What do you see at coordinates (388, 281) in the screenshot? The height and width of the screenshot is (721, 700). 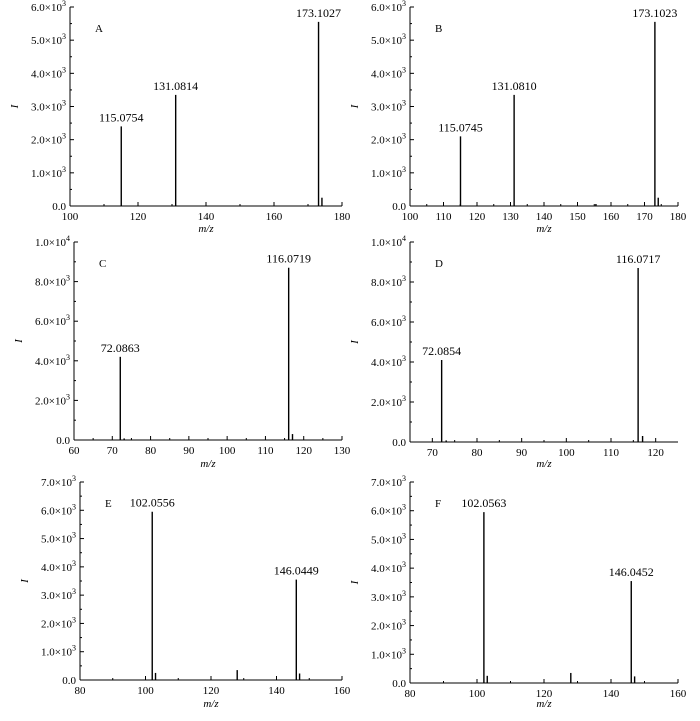 I see `y-tick-label: 8.0×10³` at bounding box center [388, 281].